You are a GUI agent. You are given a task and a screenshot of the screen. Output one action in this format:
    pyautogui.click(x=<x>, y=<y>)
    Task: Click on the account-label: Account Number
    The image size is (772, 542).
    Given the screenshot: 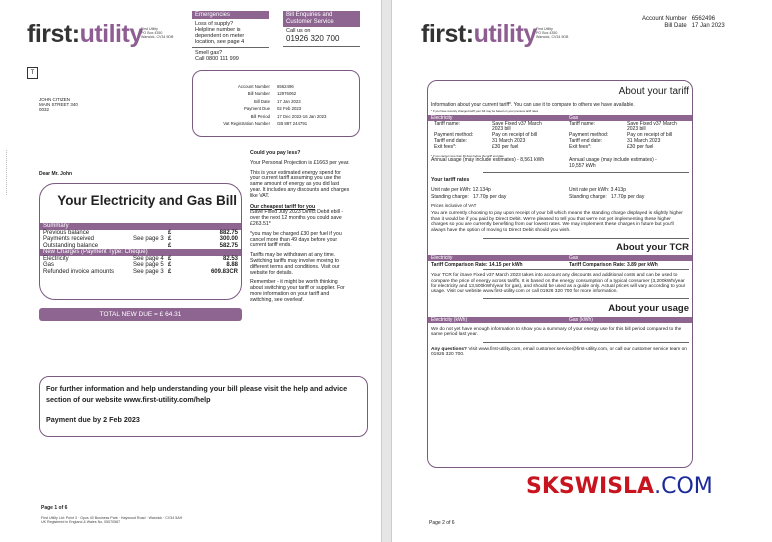 What is the action you would take?
    pyautogui.click(x=253, y=86)
    